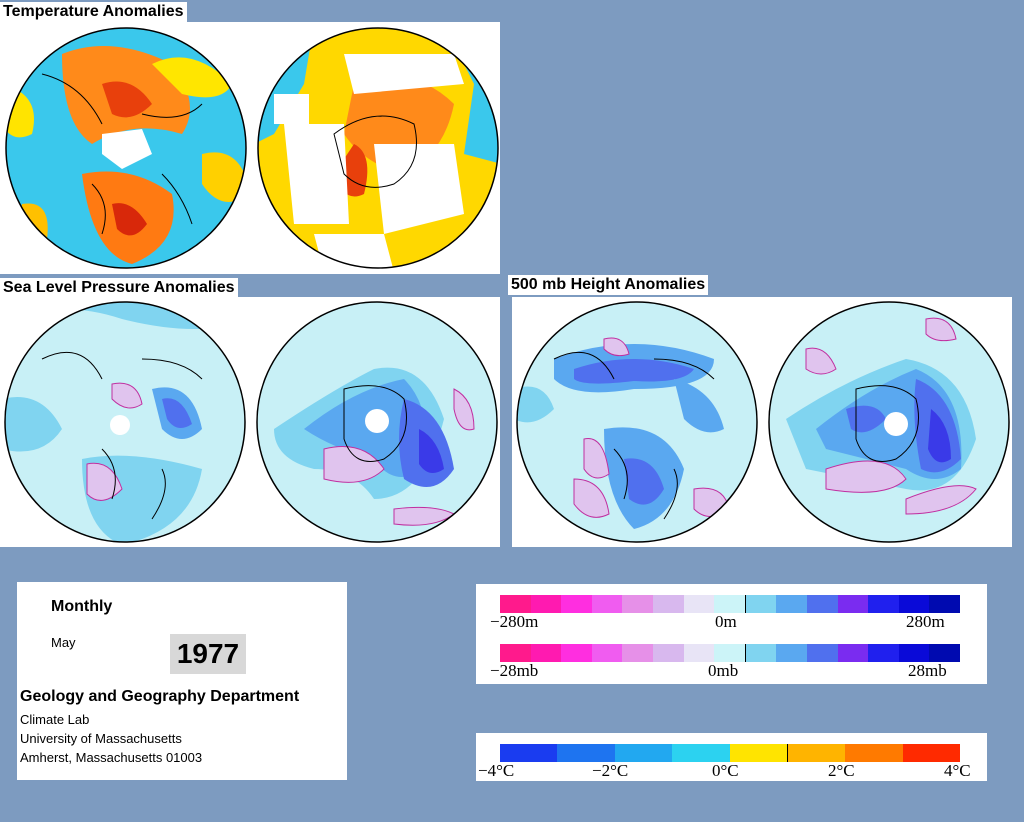  What do you see at coordinates (723, 670) in the screenshot?
I see `pressure-mid-label: 0mb` at bounding box center [723, 670].